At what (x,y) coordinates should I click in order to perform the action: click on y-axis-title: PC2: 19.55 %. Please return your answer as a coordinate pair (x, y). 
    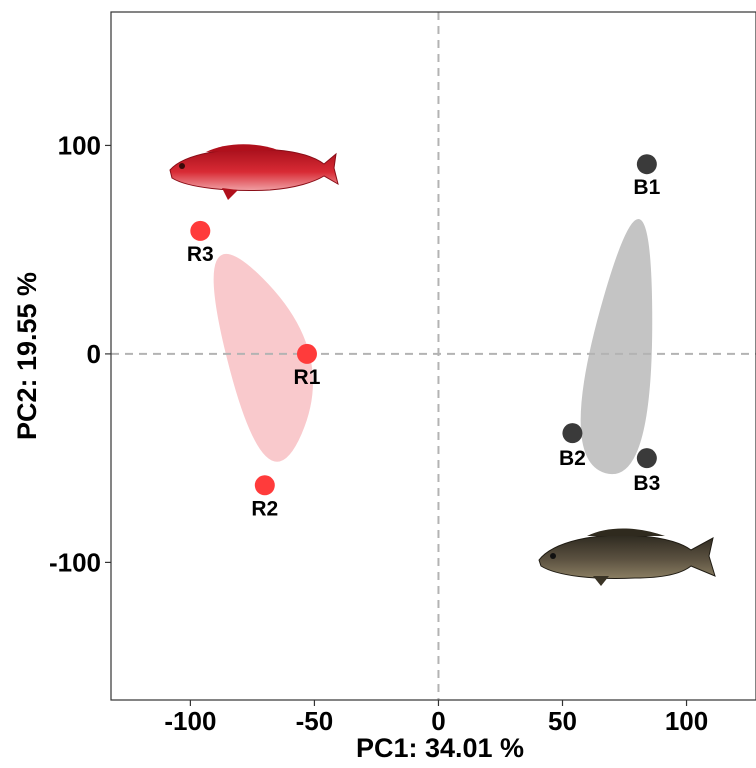
    Looking at the image, I should click on (27, 356).